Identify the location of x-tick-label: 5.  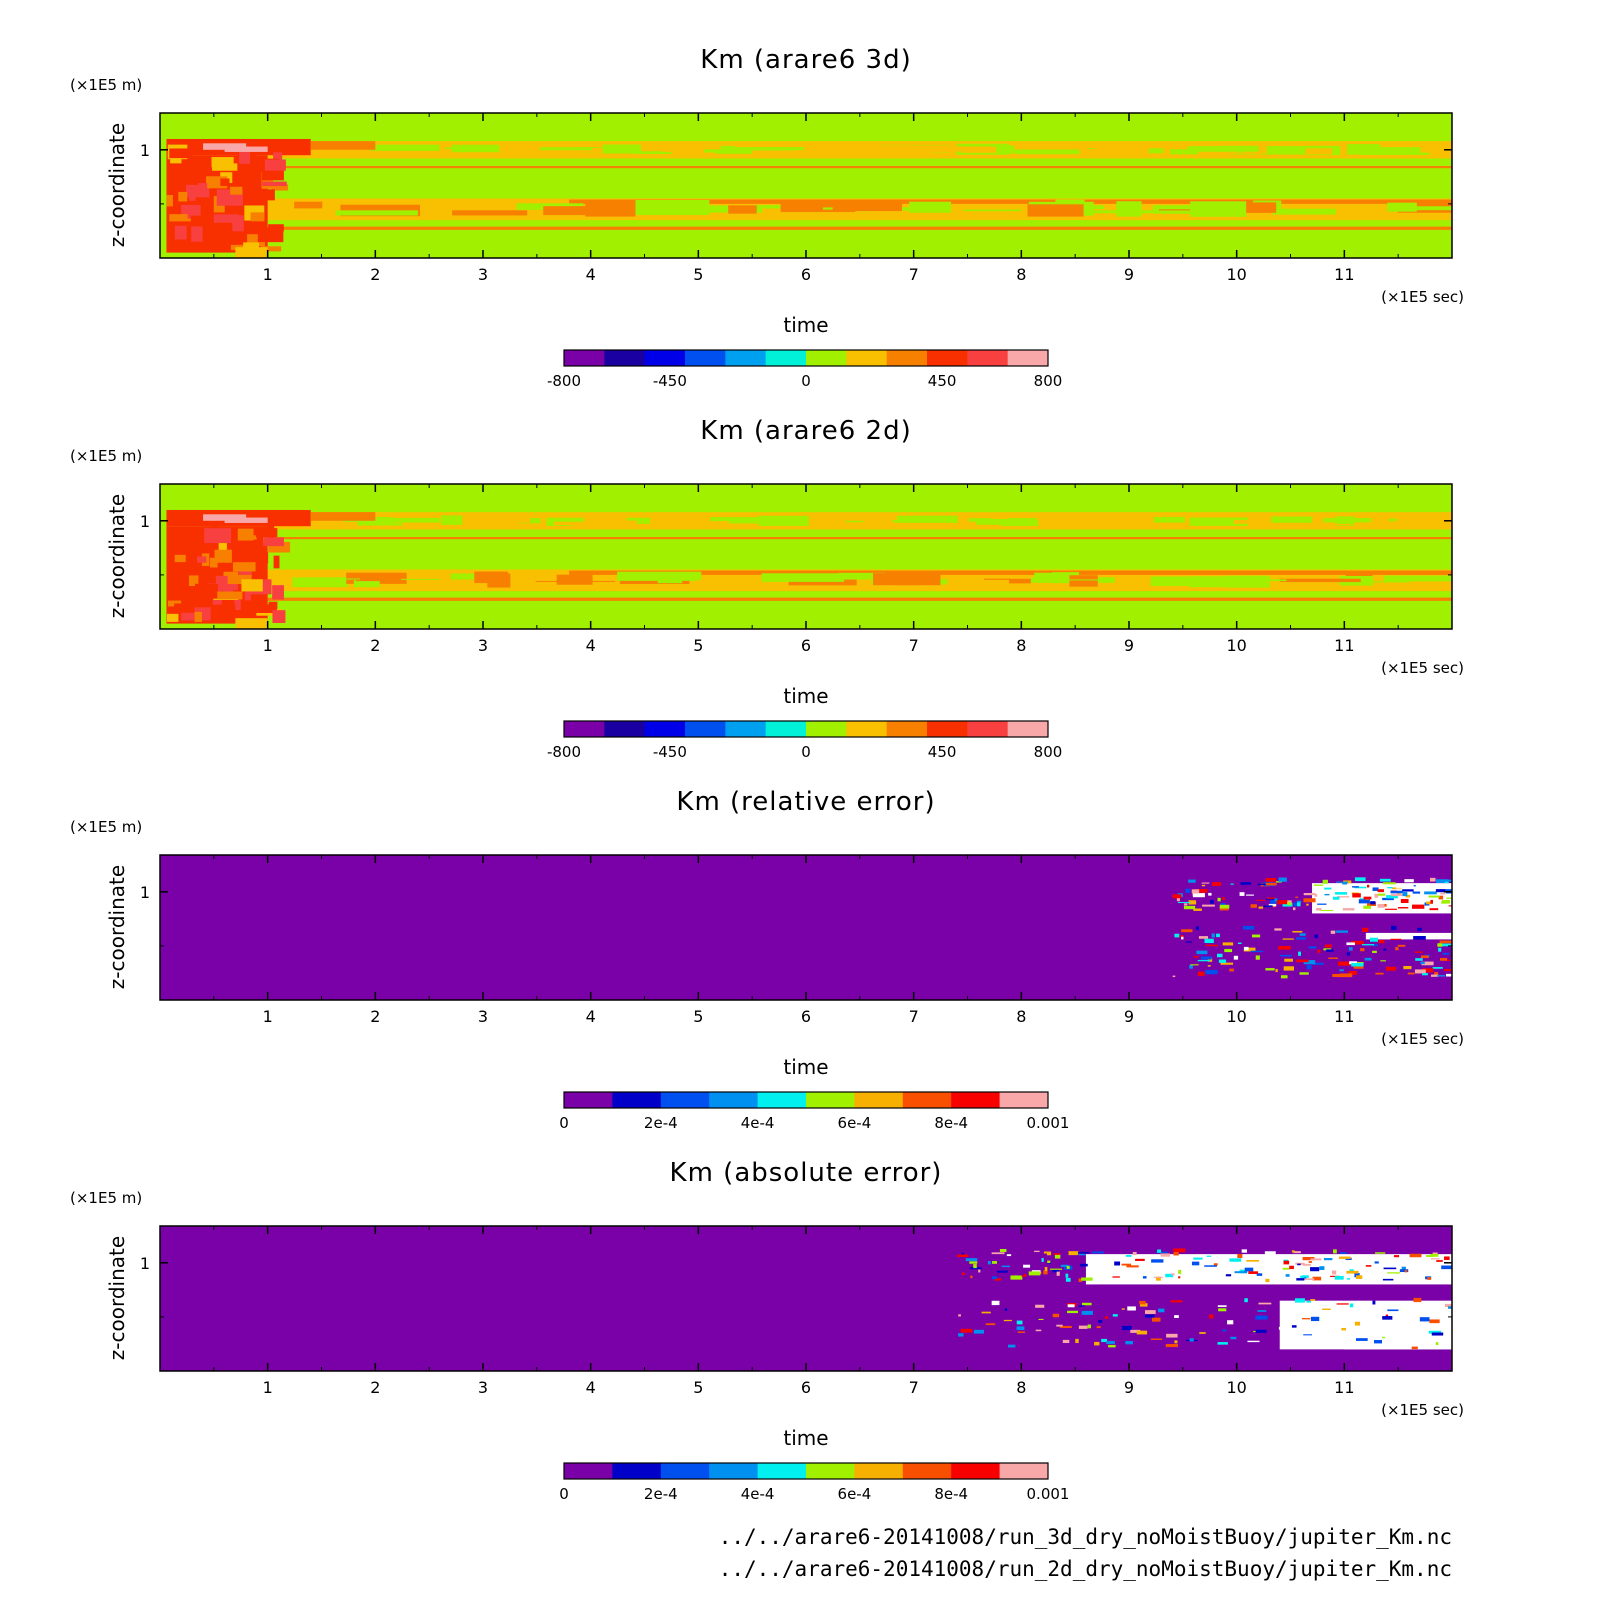
(698, 645).